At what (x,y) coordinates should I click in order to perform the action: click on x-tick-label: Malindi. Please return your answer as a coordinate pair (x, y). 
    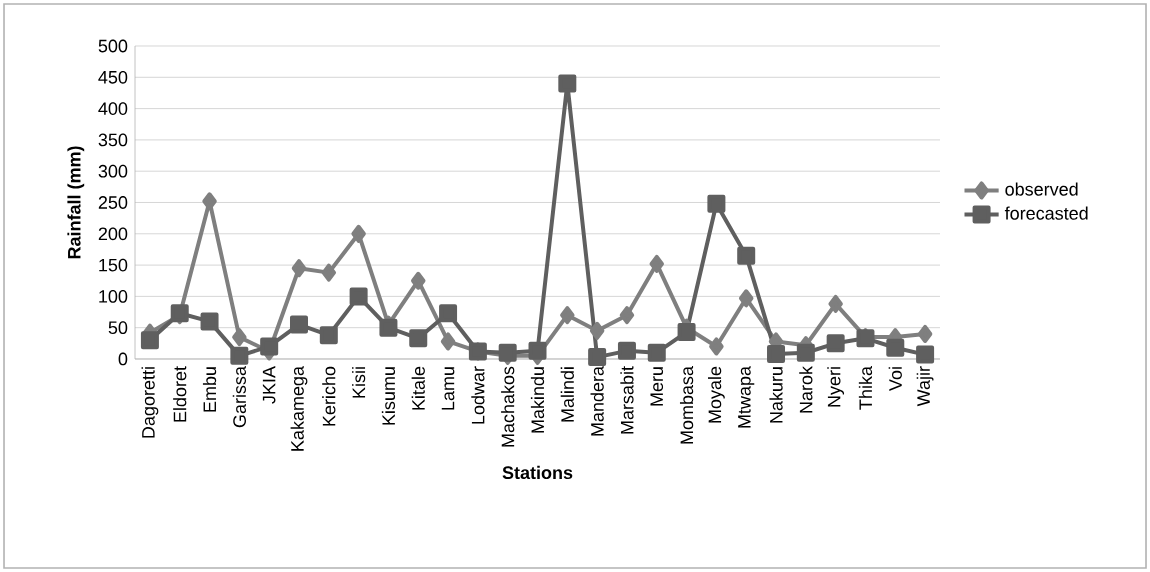
    Looking at the image, I should click on (567, 394).